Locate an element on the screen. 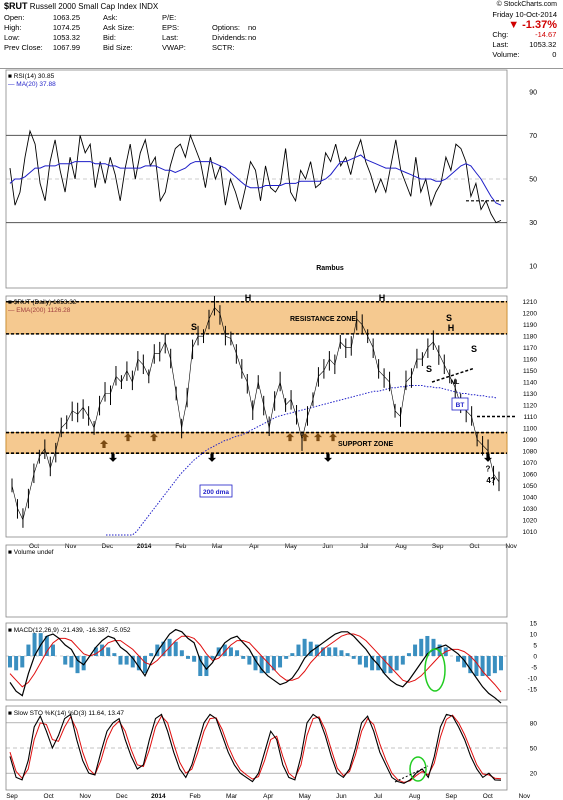 Image resolution: width=563 pixels, height=800 pixels. stoch-x-label: Mar is located at coordinates (232, 796).